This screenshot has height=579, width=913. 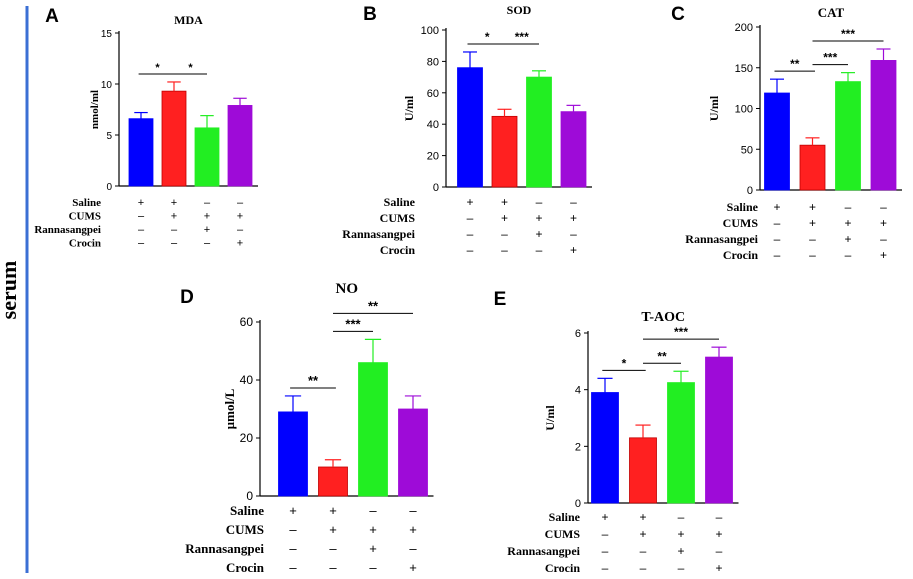 What do you see at coordinates (744, 28) in the screenshot?
I see `y-tick-label: 200` at bounding box center [744, 28].